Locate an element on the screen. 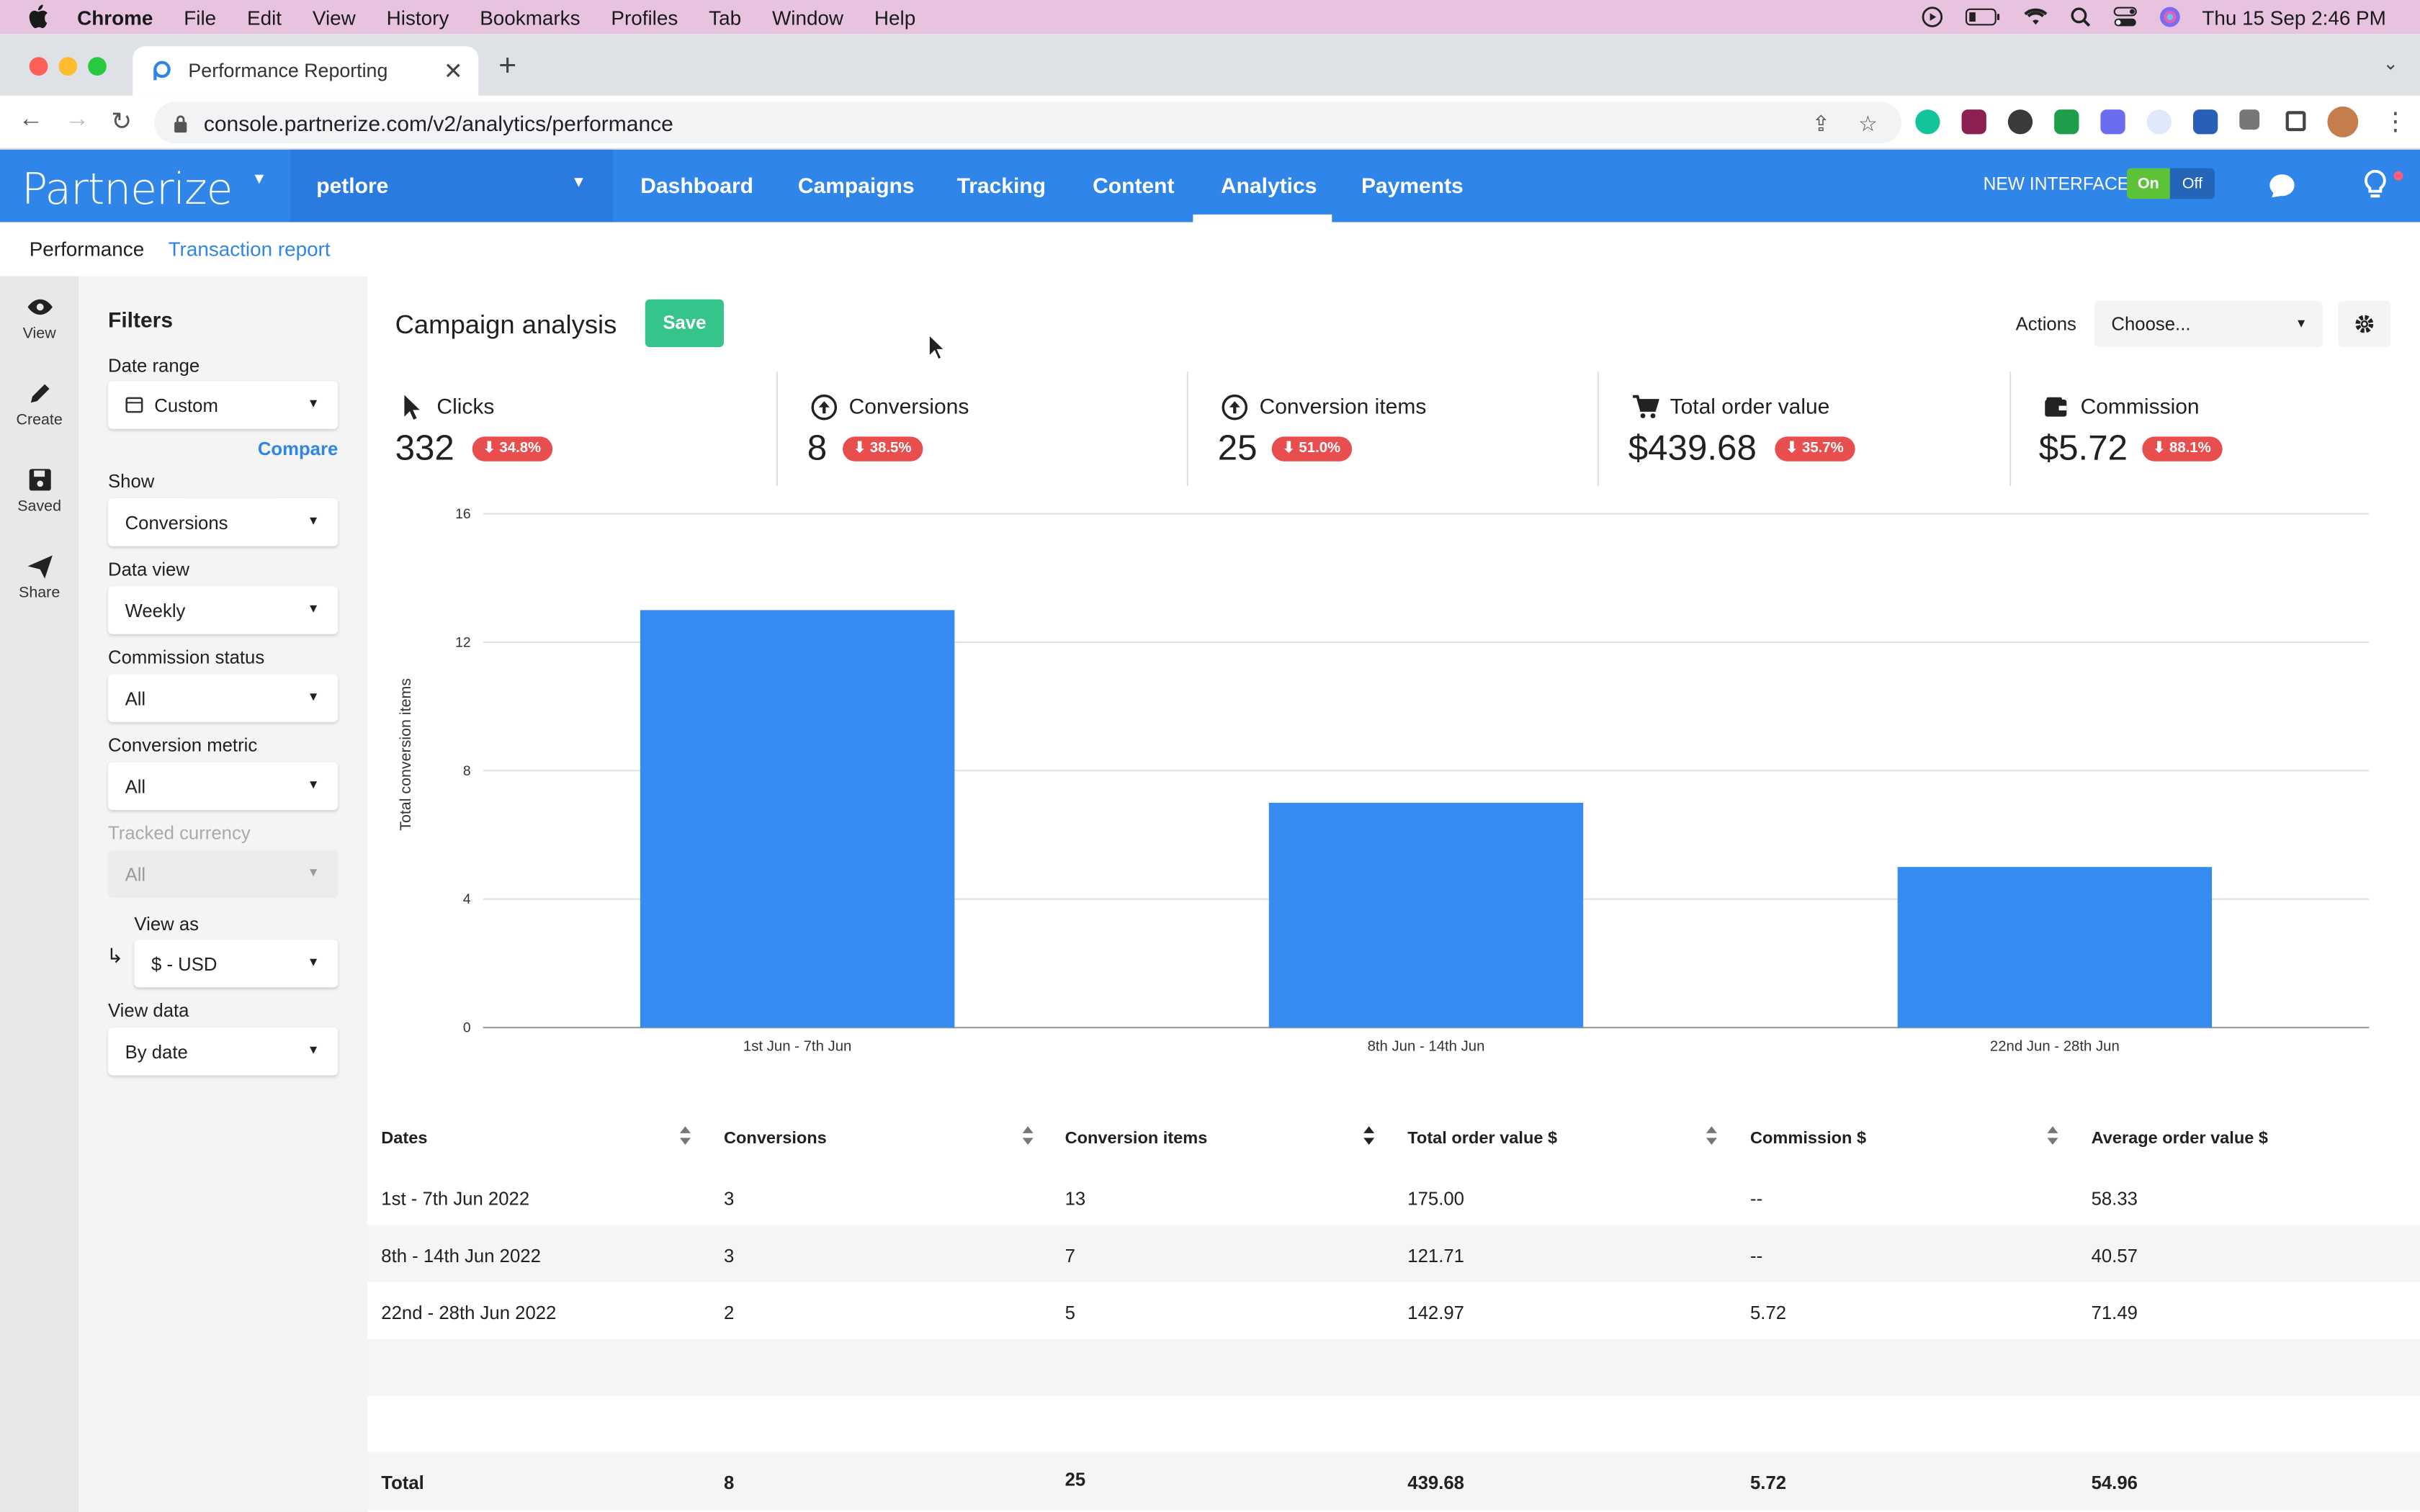  menu-bookmarks: Bookmarks is located at coordinates (530, 17).